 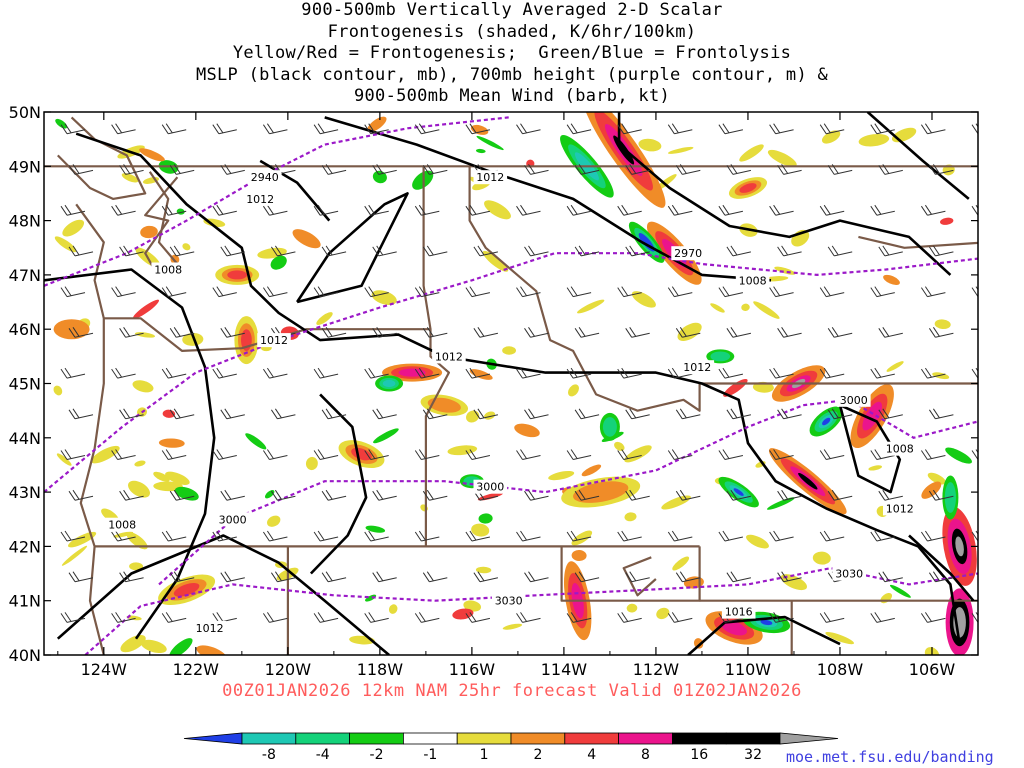 I want to click on legend-arrow-high, so click(x=809, y=738).